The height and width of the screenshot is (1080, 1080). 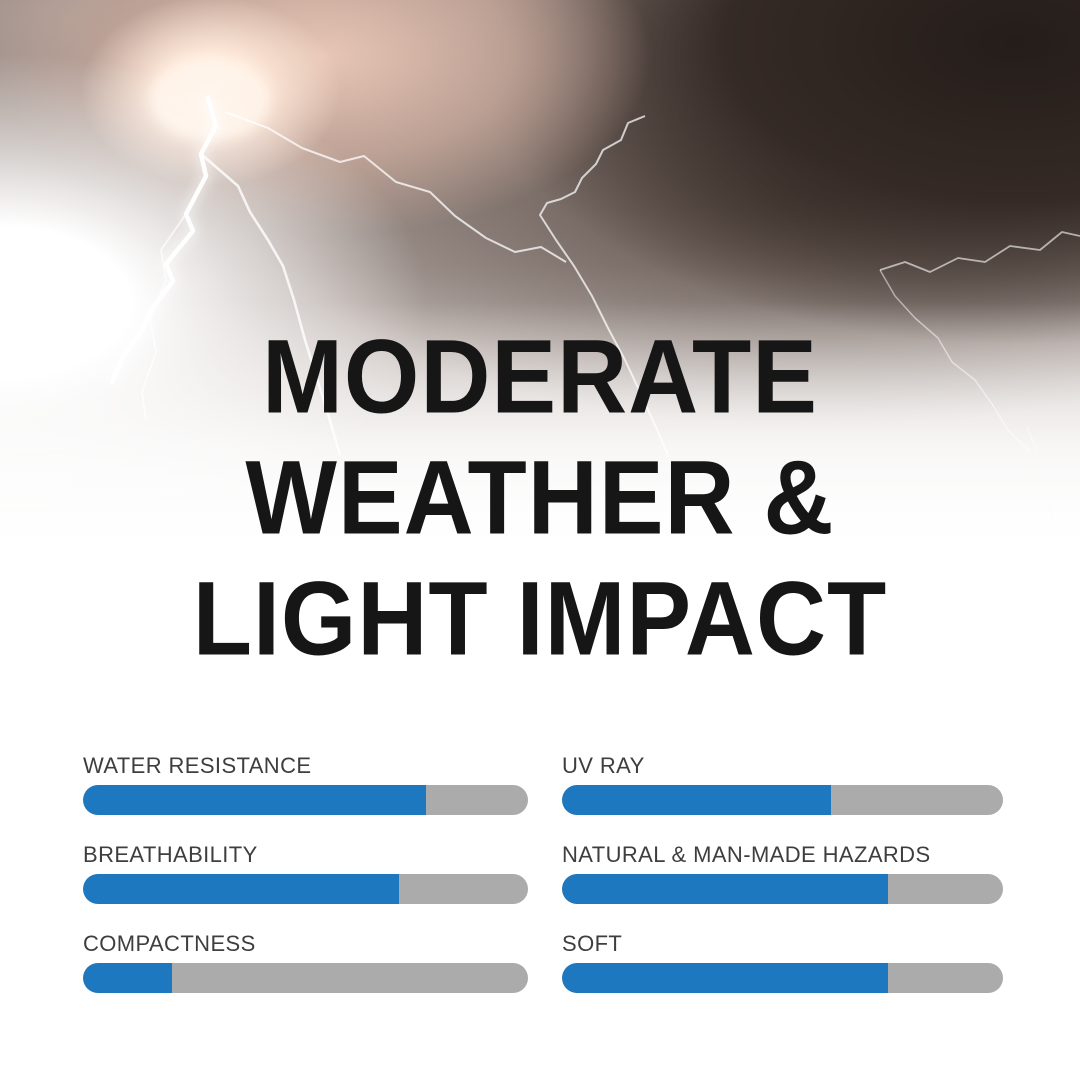 What do you see at coordinates (197, 765) in the screenshot?
I see `stat-label: WATER RESISTANCE` at bounding box center [197, 765].